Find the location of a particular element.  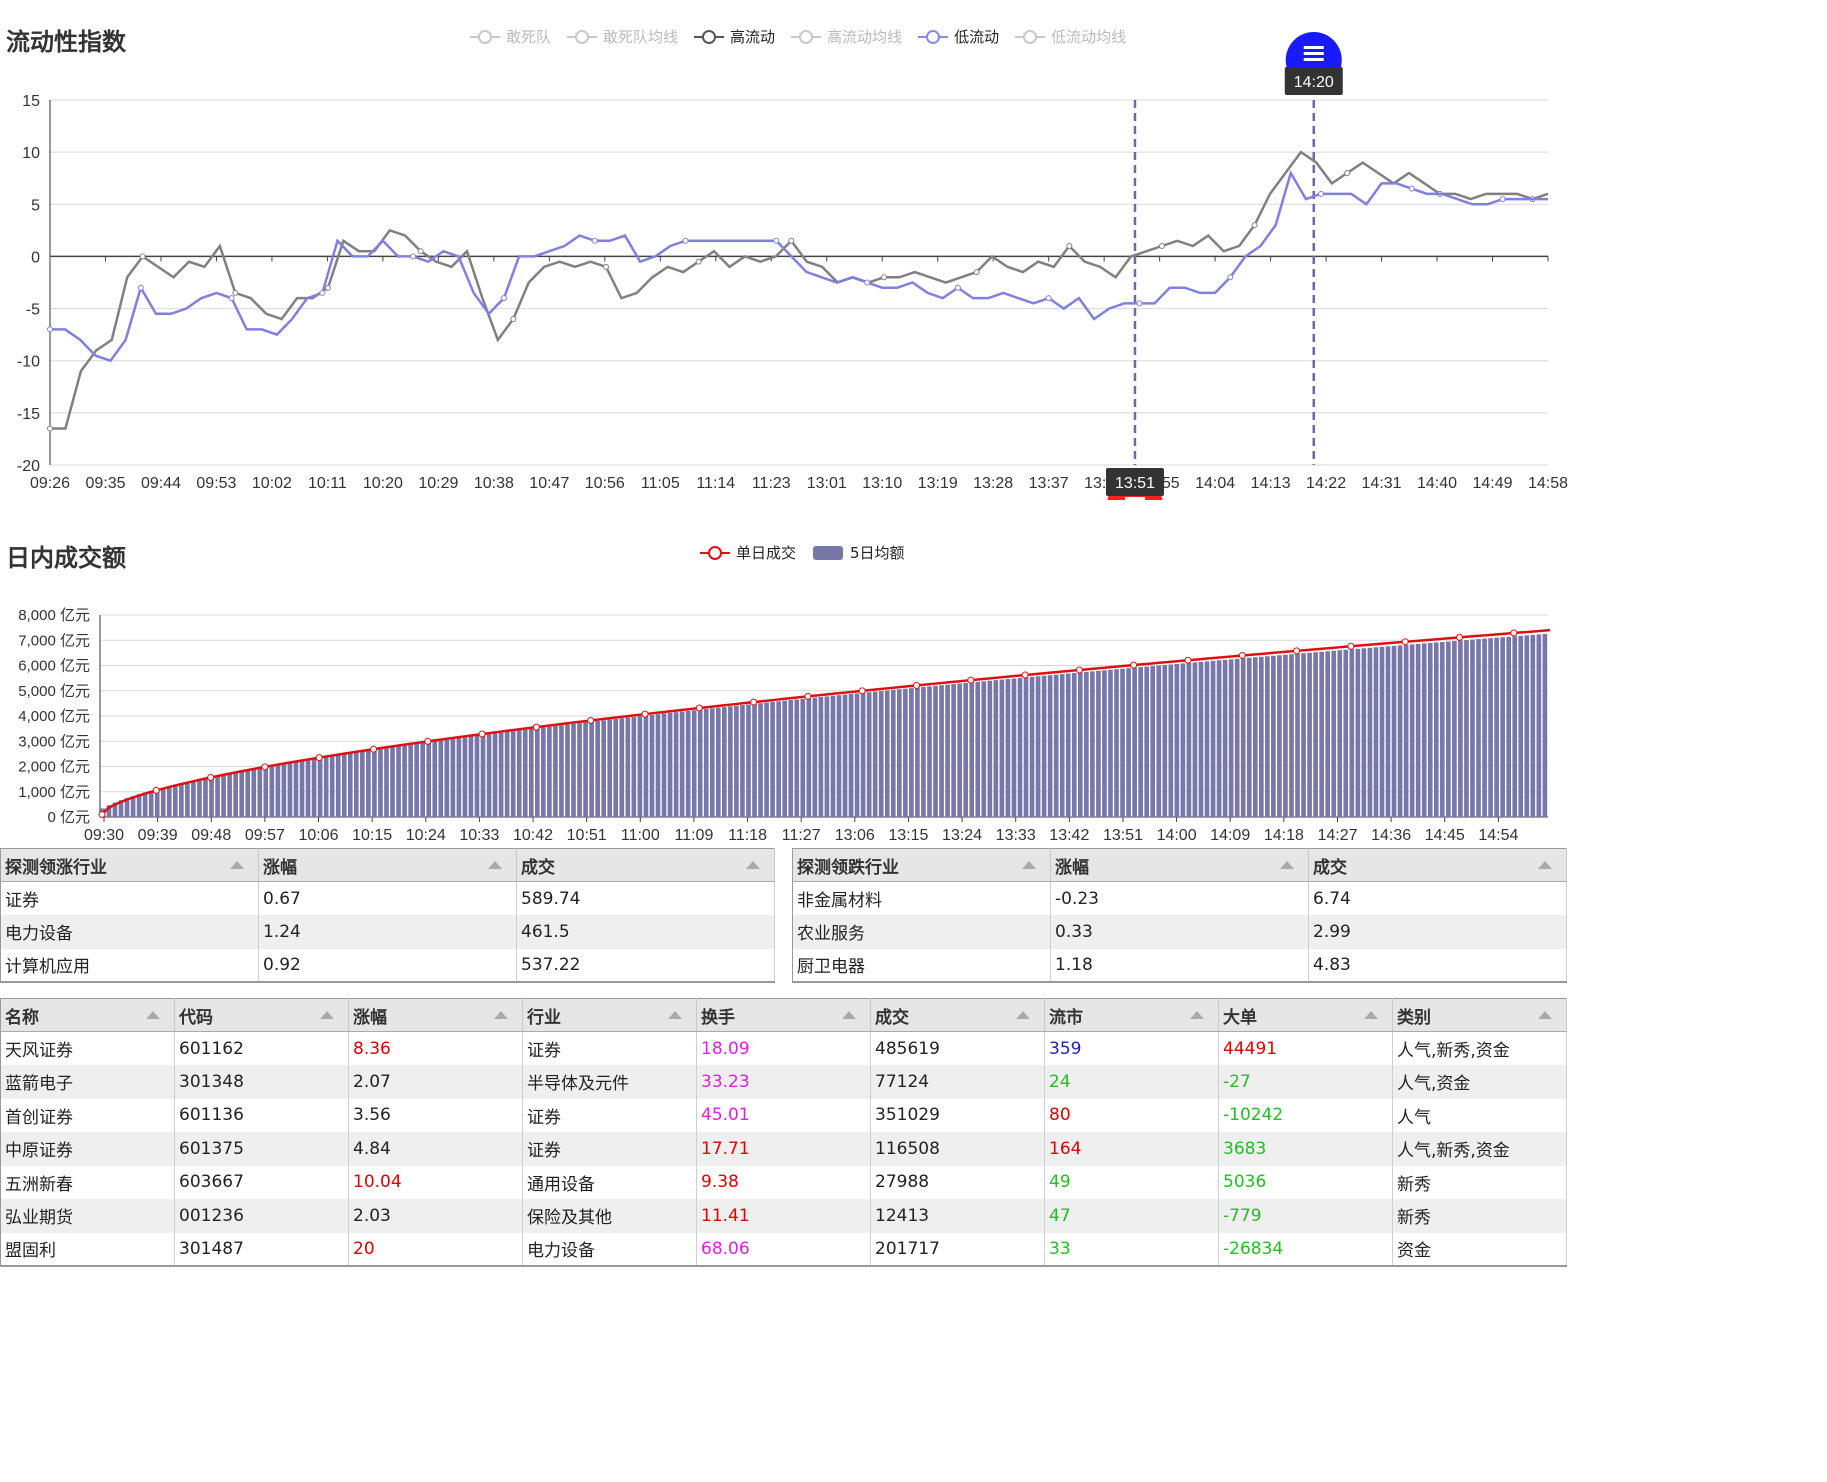

legend-item: 敢死队均线 is located at coordinates (622, 36).